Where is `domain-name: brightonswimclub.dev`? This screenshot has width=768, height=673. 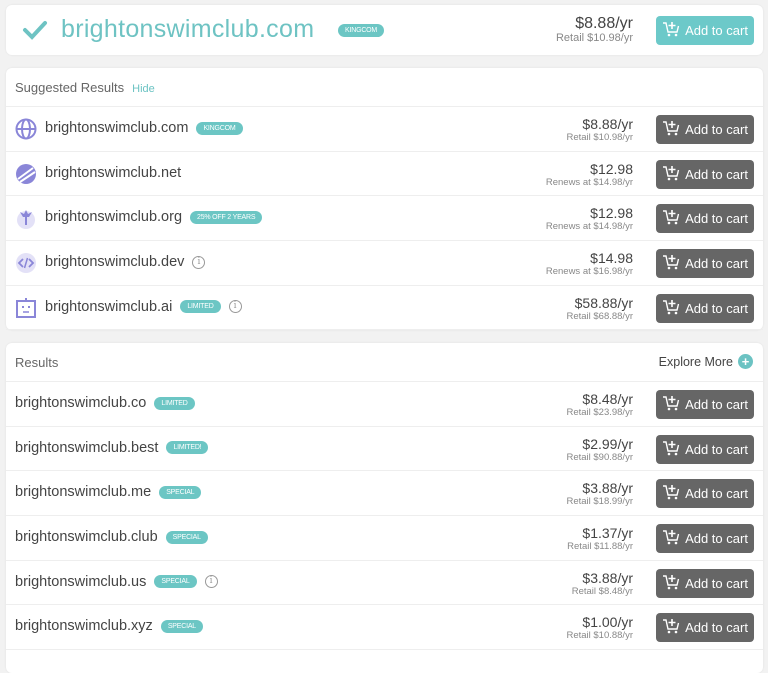 domain-name: brightonswimclub.dev is located at coordinates (115, 262).